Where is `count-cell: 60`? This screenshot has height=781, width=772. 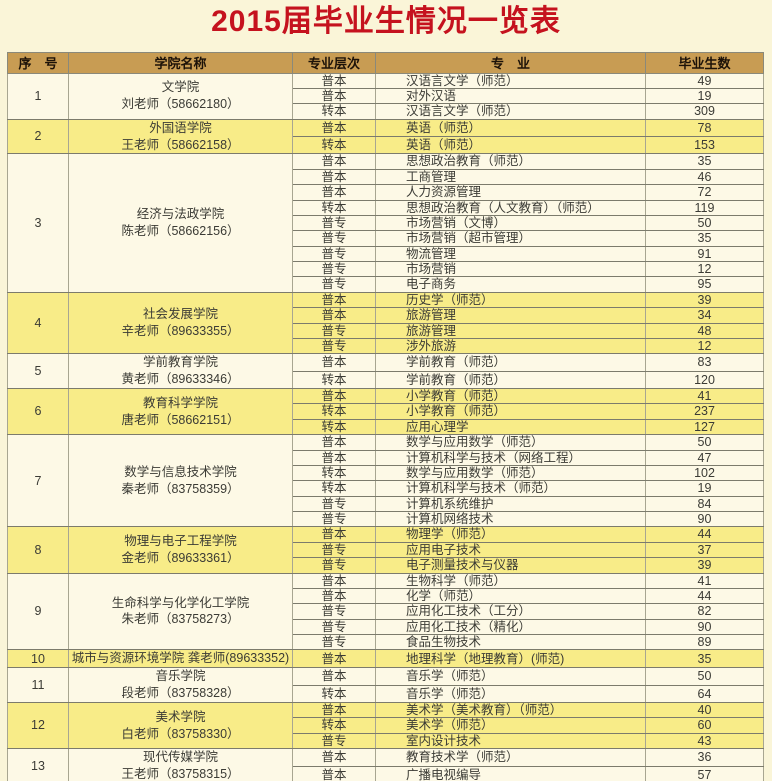
count-cell: 60 is located at coordinates (704, 725).